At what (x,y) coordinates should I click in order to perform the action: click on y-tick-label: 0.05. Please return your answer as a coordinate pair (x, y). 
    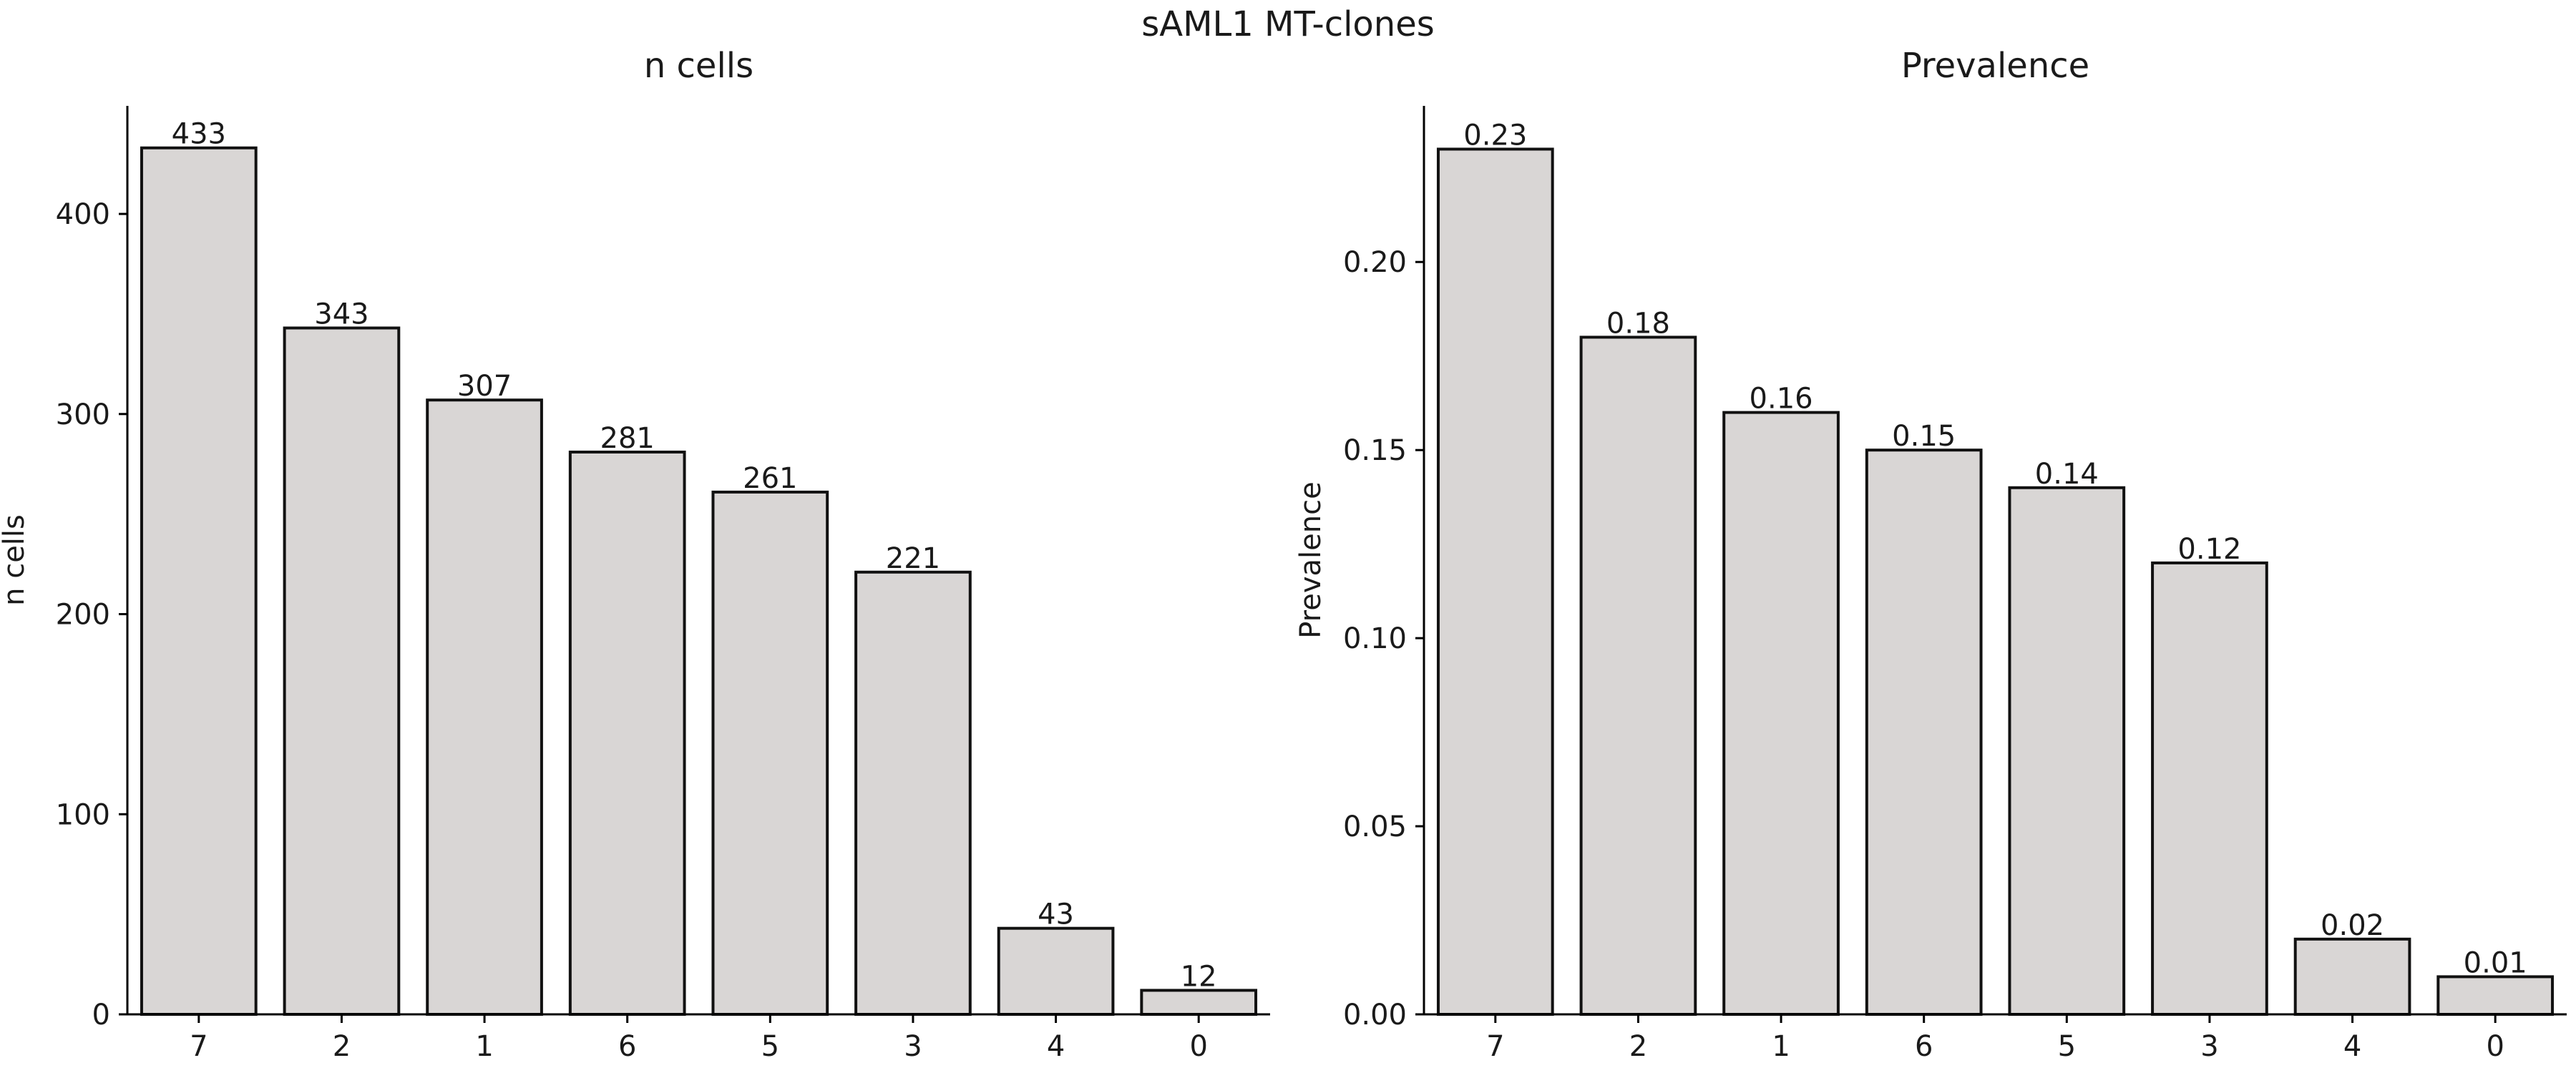
    Looking at the image, I should click on (1375, 827).